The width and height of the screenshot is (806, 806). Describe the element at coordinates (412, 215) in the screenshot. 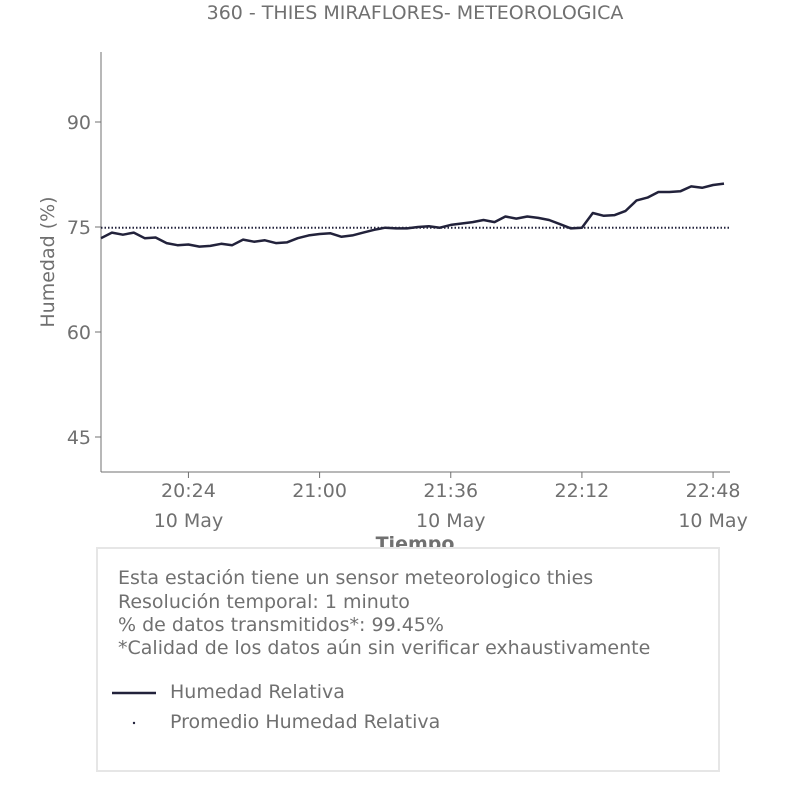

I see `humidity-line` at that location.